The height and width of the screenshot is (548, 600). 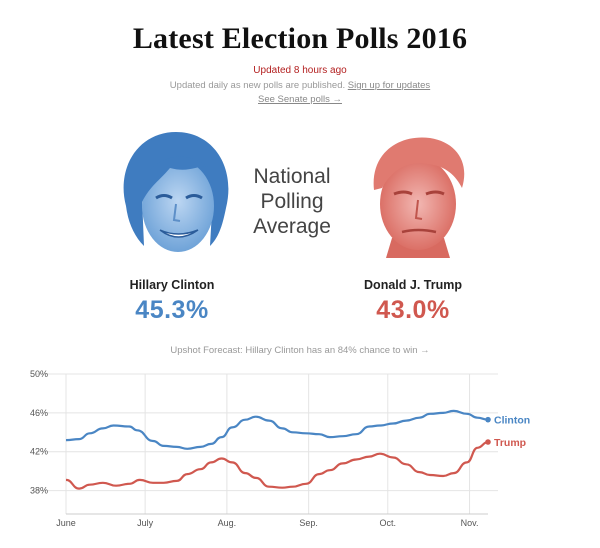 What do you see at coordinates (39, 491) in the screenshot?
I see `y-tick-label: 38%` at bounding box center [39, 491].